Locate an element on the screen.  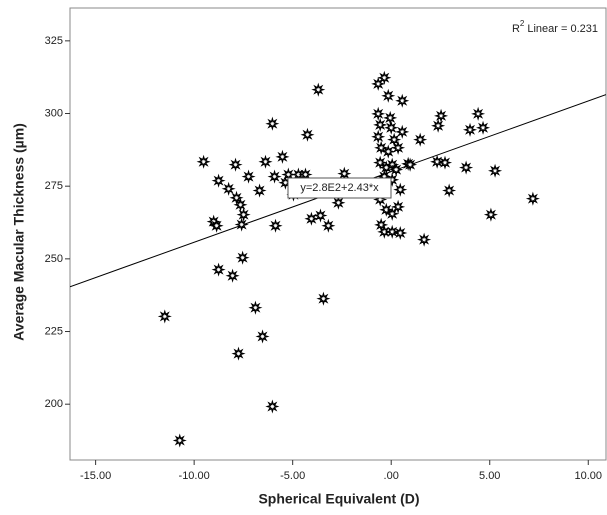
y-tick-label: 200 is located at coordinates (54, 404).